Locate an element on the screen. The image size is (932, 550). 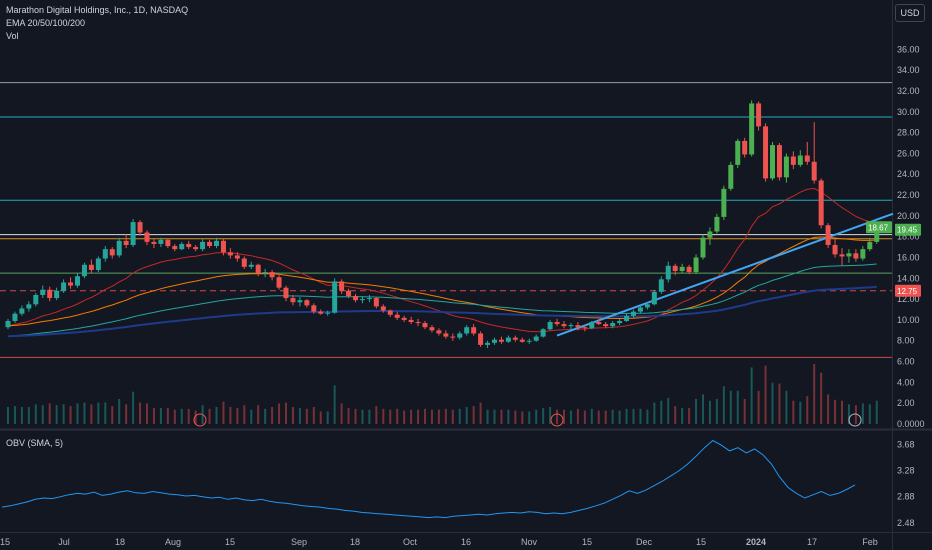
time-tick-label: 15 is located at coordinates (587, 542).